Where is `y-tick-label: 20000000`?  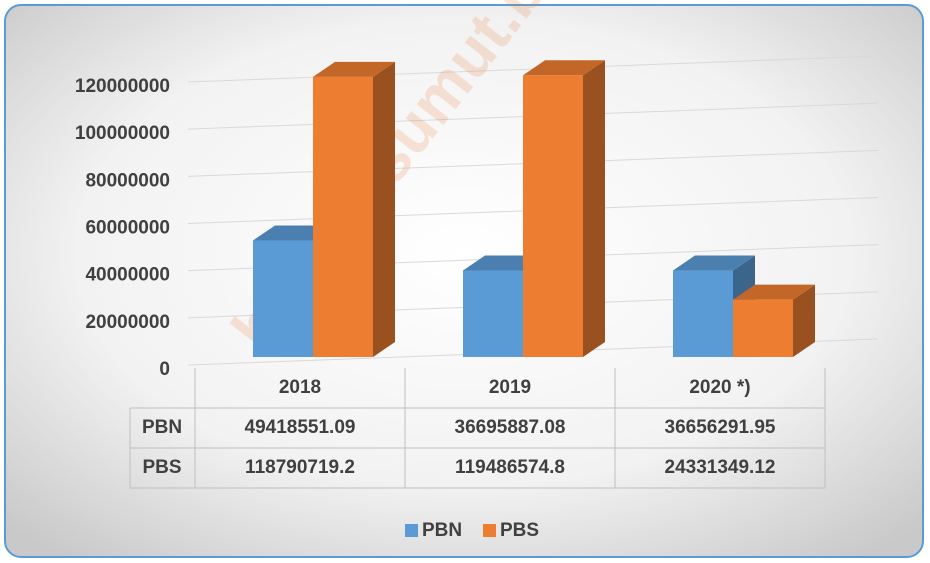
y-tick-label: 20000000 is located at coordinates (127, 322).